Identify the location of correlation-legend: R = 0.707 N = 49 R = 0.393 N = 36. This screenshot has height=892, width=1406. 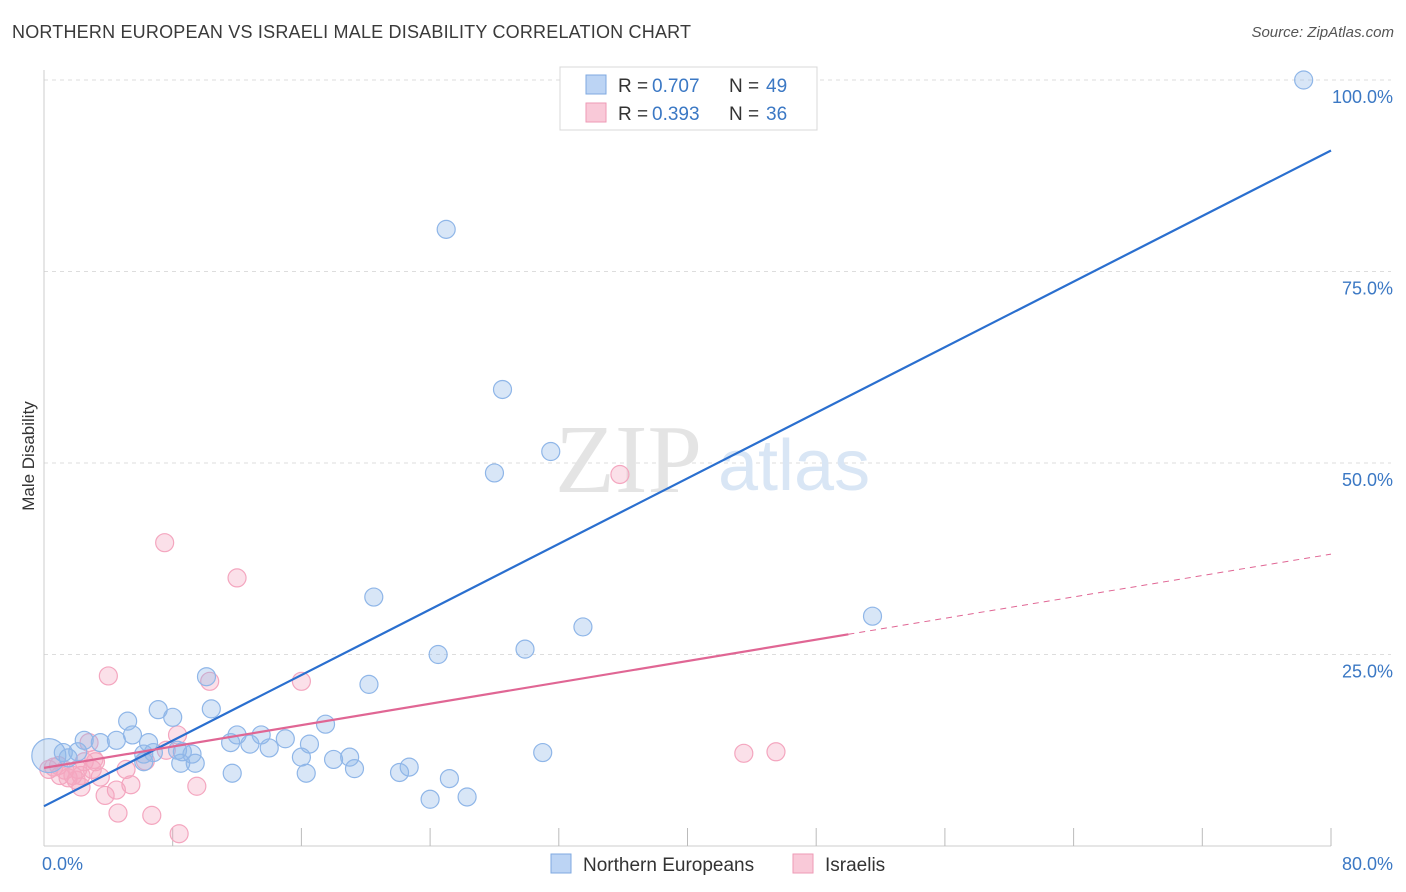
(688, 98).